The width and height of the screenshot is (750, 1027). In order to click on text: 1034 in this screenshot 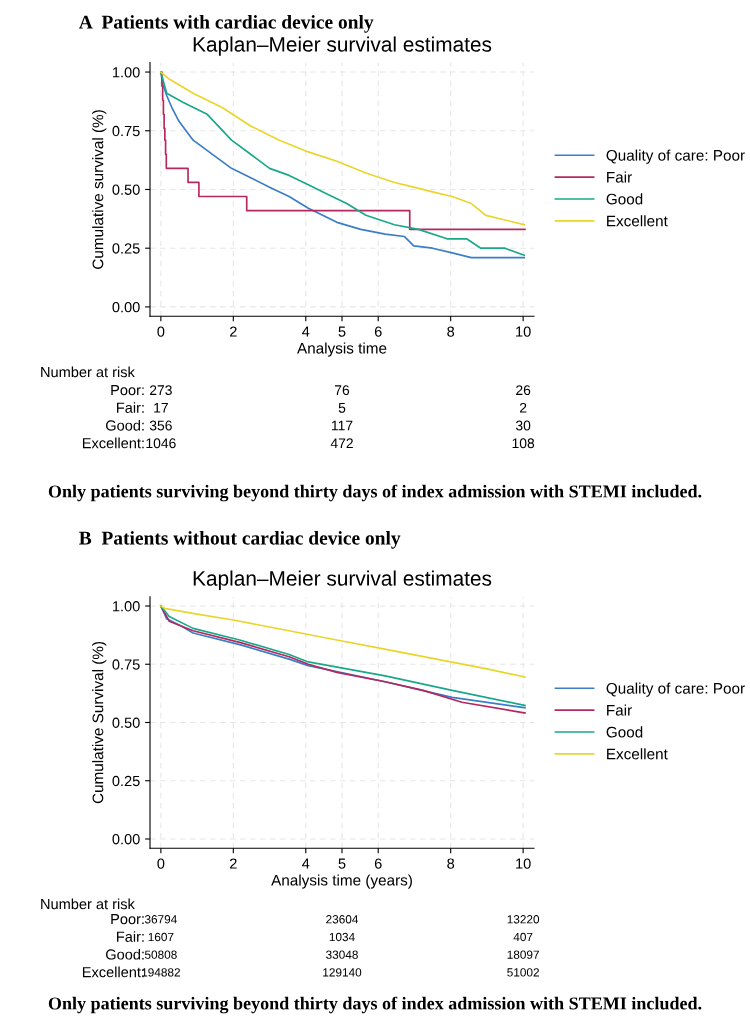, I will do `click(342, 937)`.